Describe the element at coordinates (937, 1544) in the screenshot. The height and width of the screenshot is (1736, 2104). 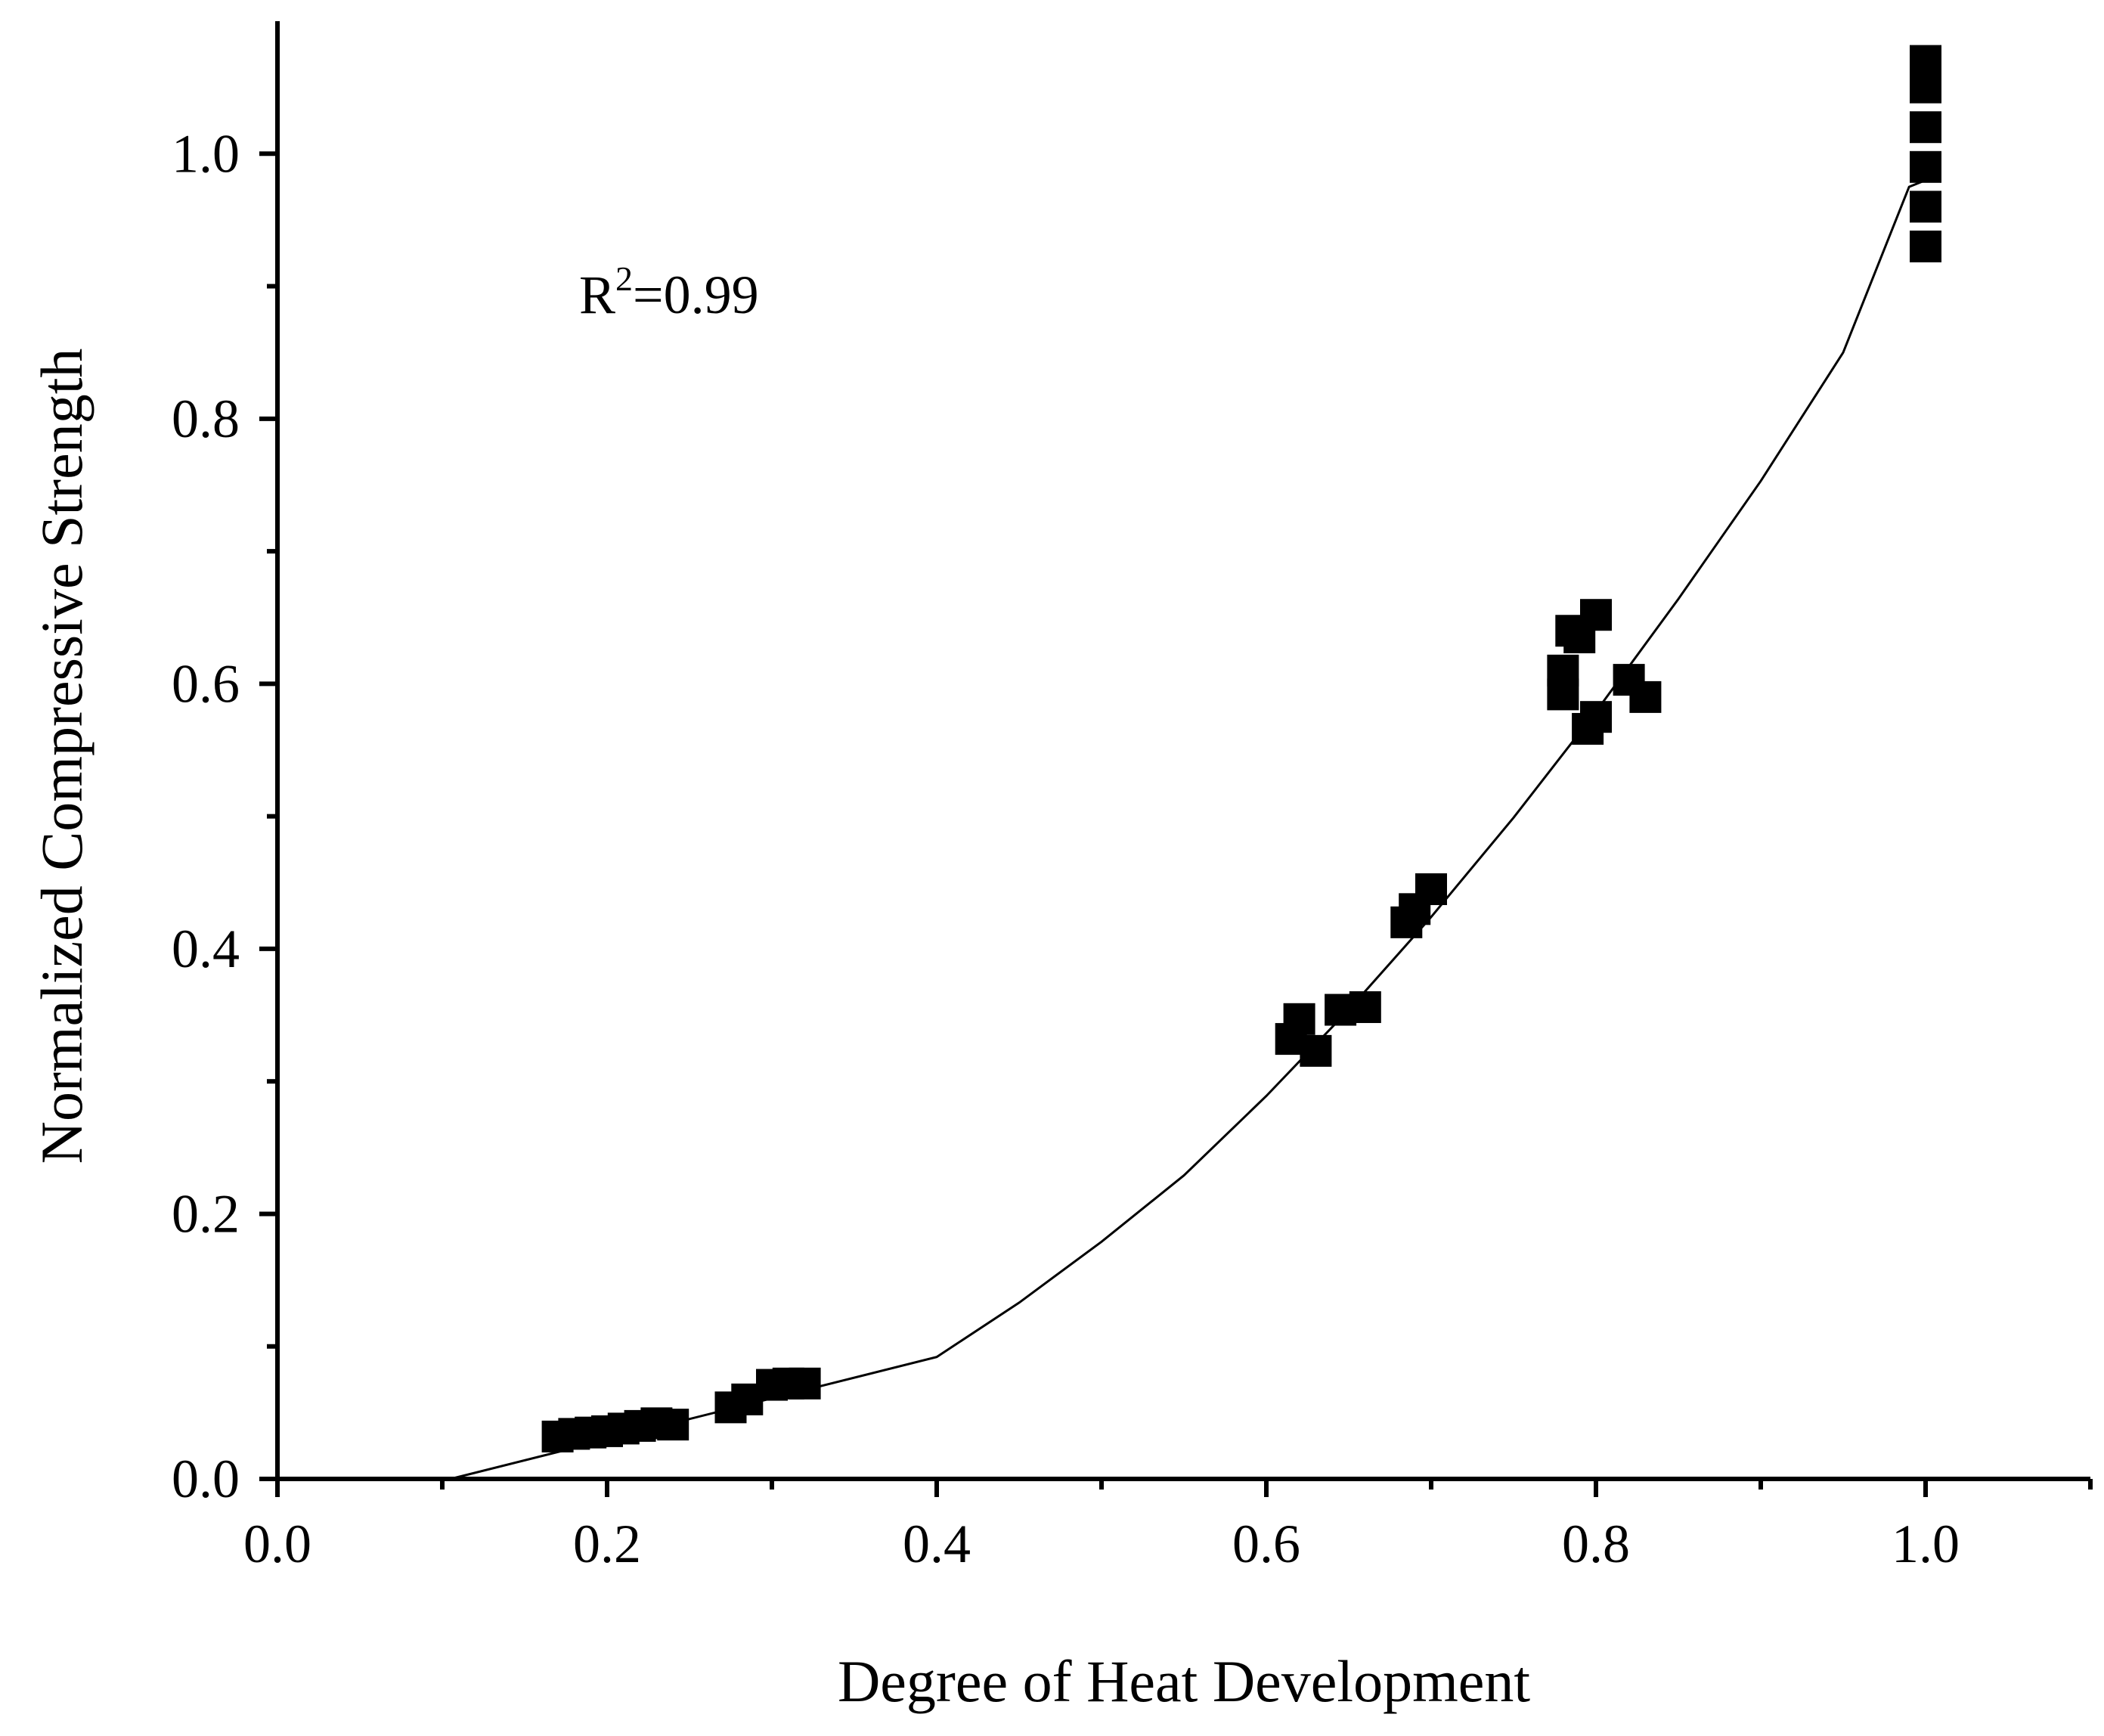
I see `x-tick-label: 0.4` at that location.